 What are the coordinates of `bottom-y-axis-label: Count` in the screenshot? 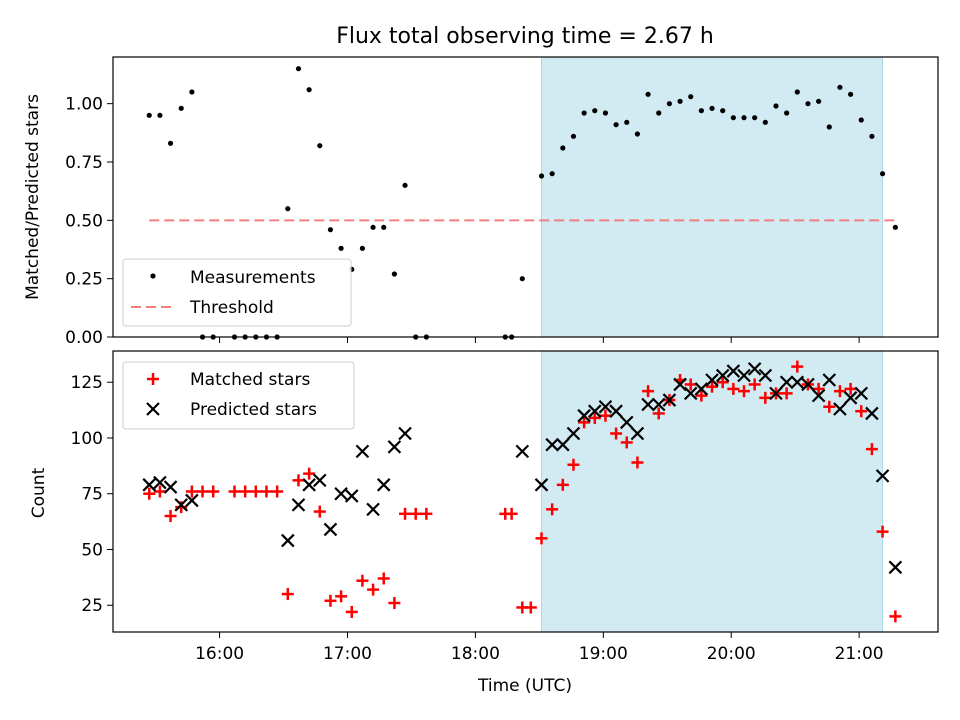 It's located at (39, 492).